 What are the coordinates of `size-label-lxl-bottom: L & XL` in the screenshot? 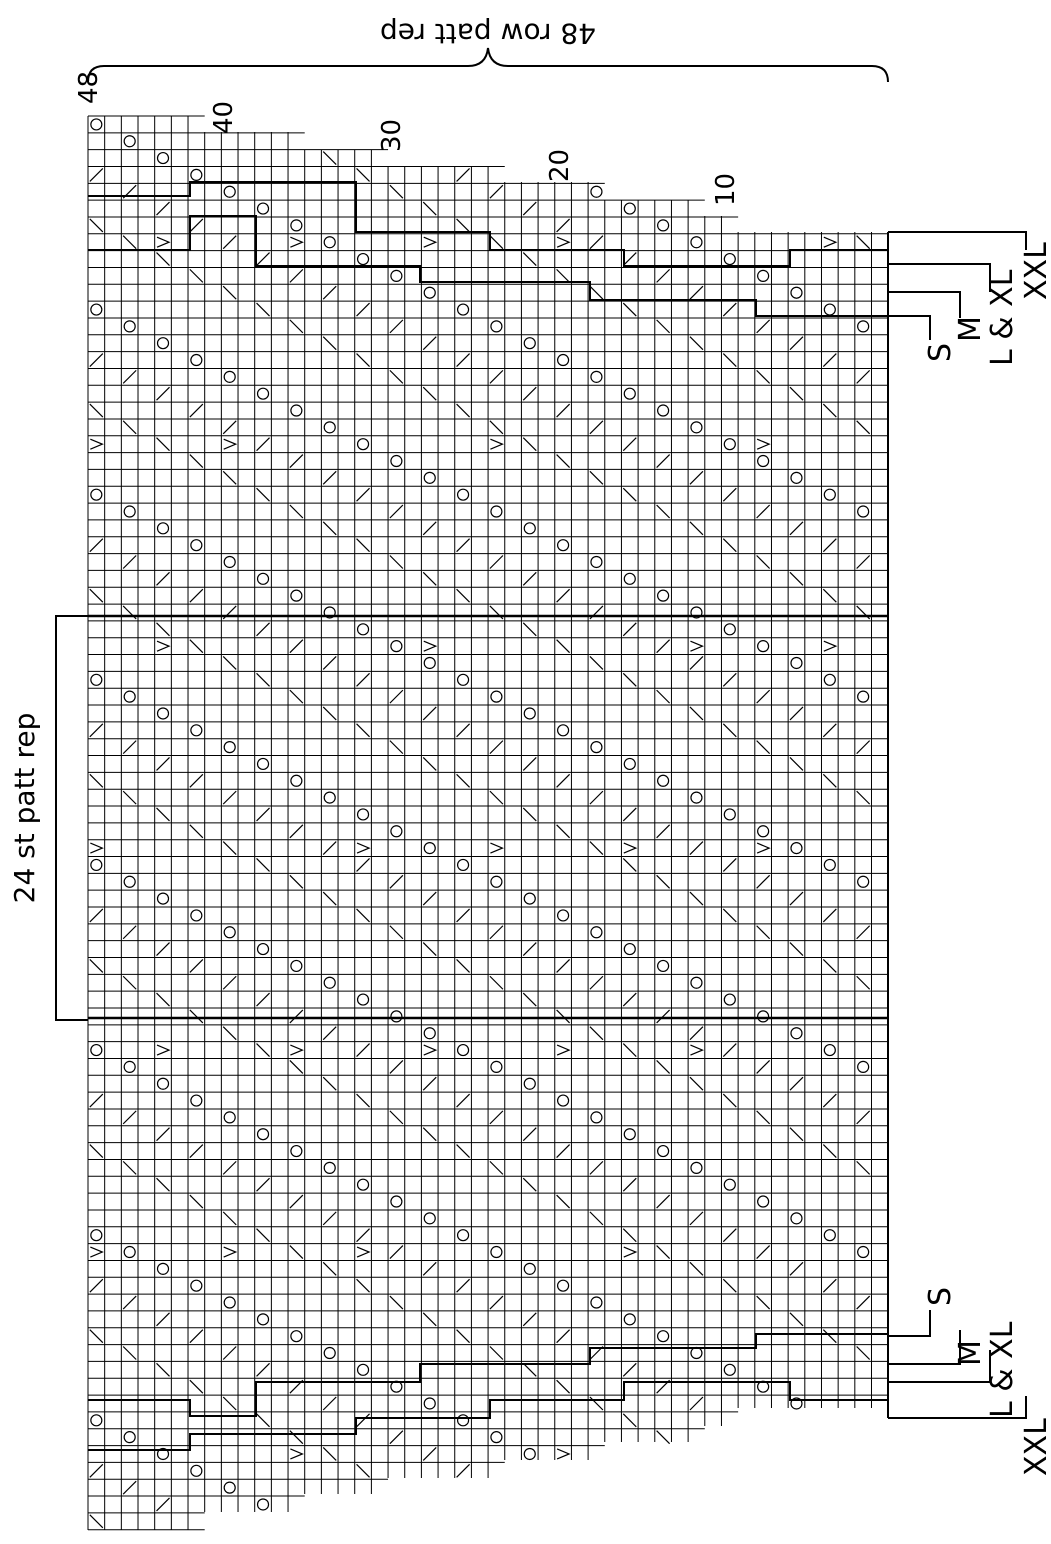 It's located at (1002, 1369).